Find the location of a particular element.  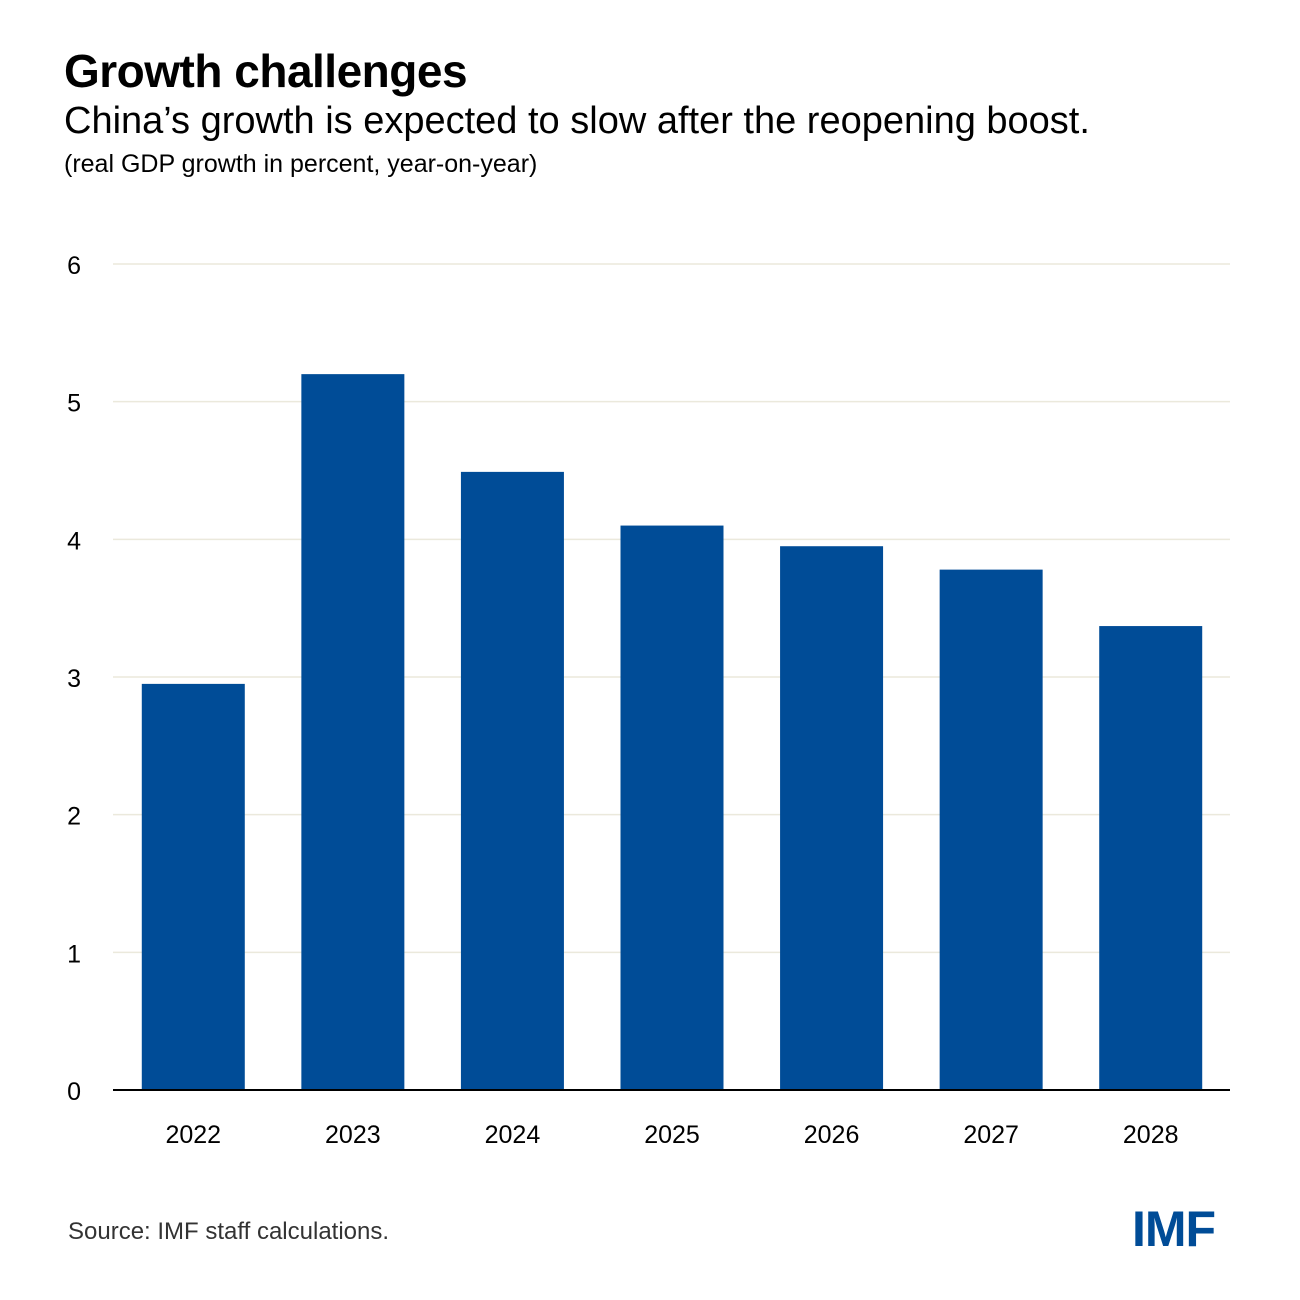

bar-2022 is located at coordinates (193, 886).